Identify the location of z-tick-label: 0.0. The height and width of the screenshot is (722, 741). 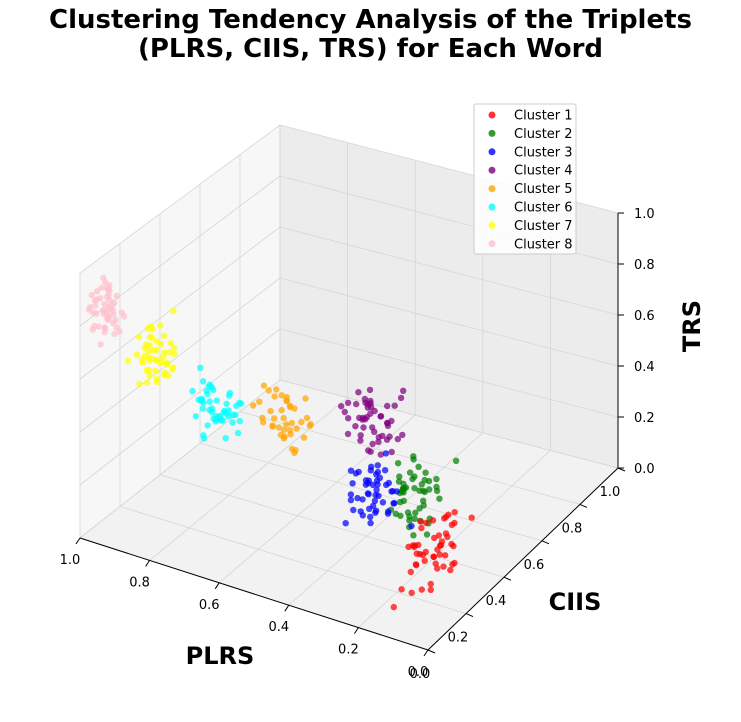
(644, 469).